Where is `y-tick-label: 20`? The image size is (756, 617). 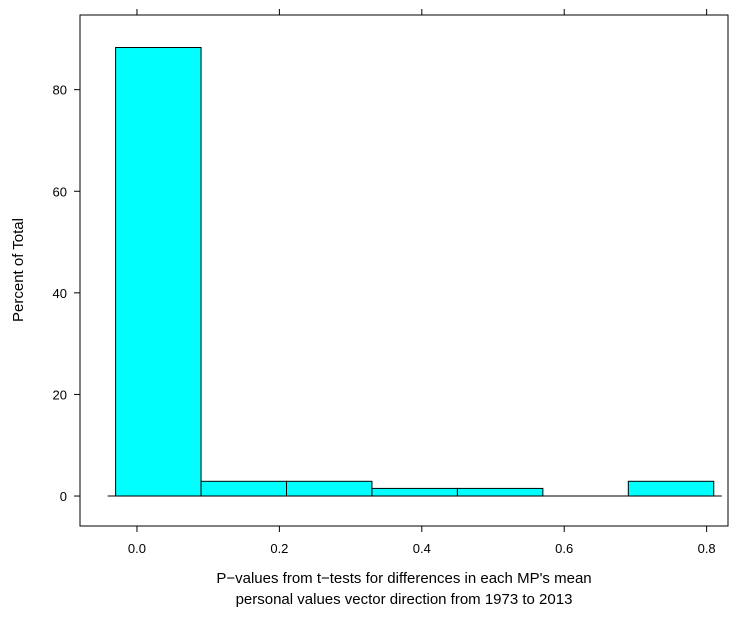
y-tick-label: 20 is located at coordinates (60, 394).